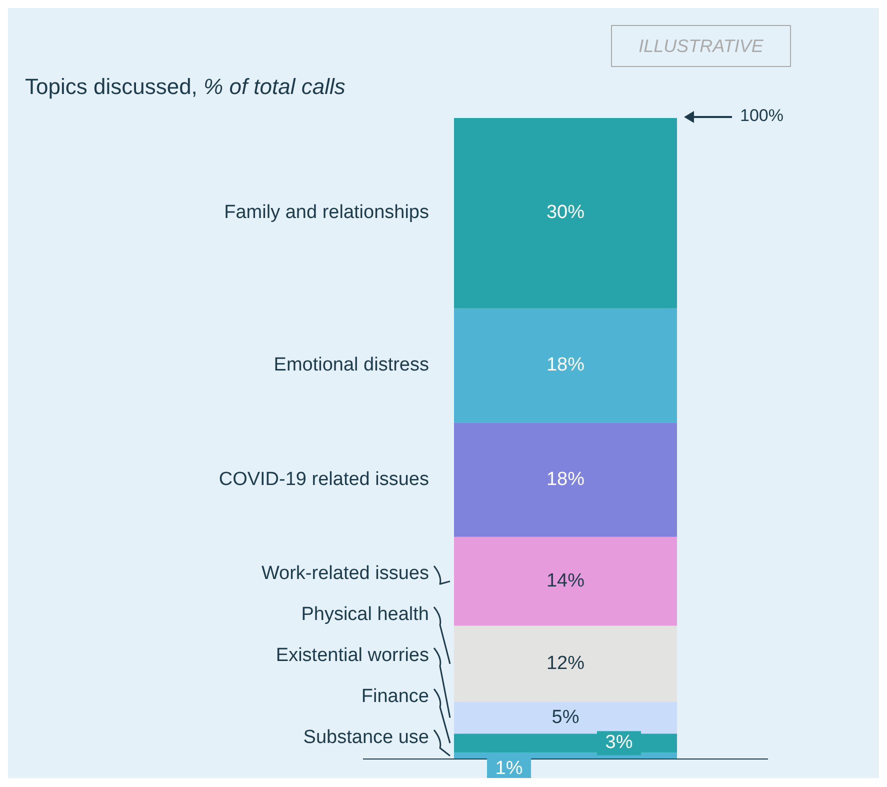 This screenshot has width=887, height=787. Describe the element at coordinates (701, 46) in the screenshot. I see `text: ILLUSTRATIVE` at that location.